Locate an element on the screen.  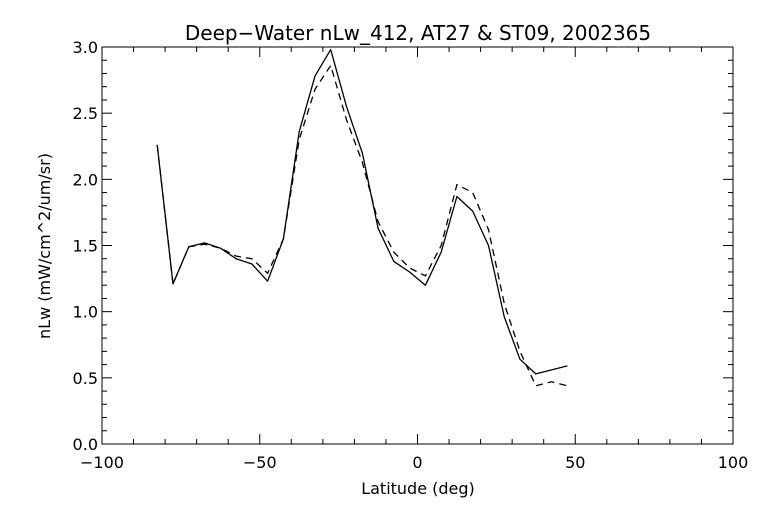
y-tick-label: 3.0 is located at coordinates (85, 47).